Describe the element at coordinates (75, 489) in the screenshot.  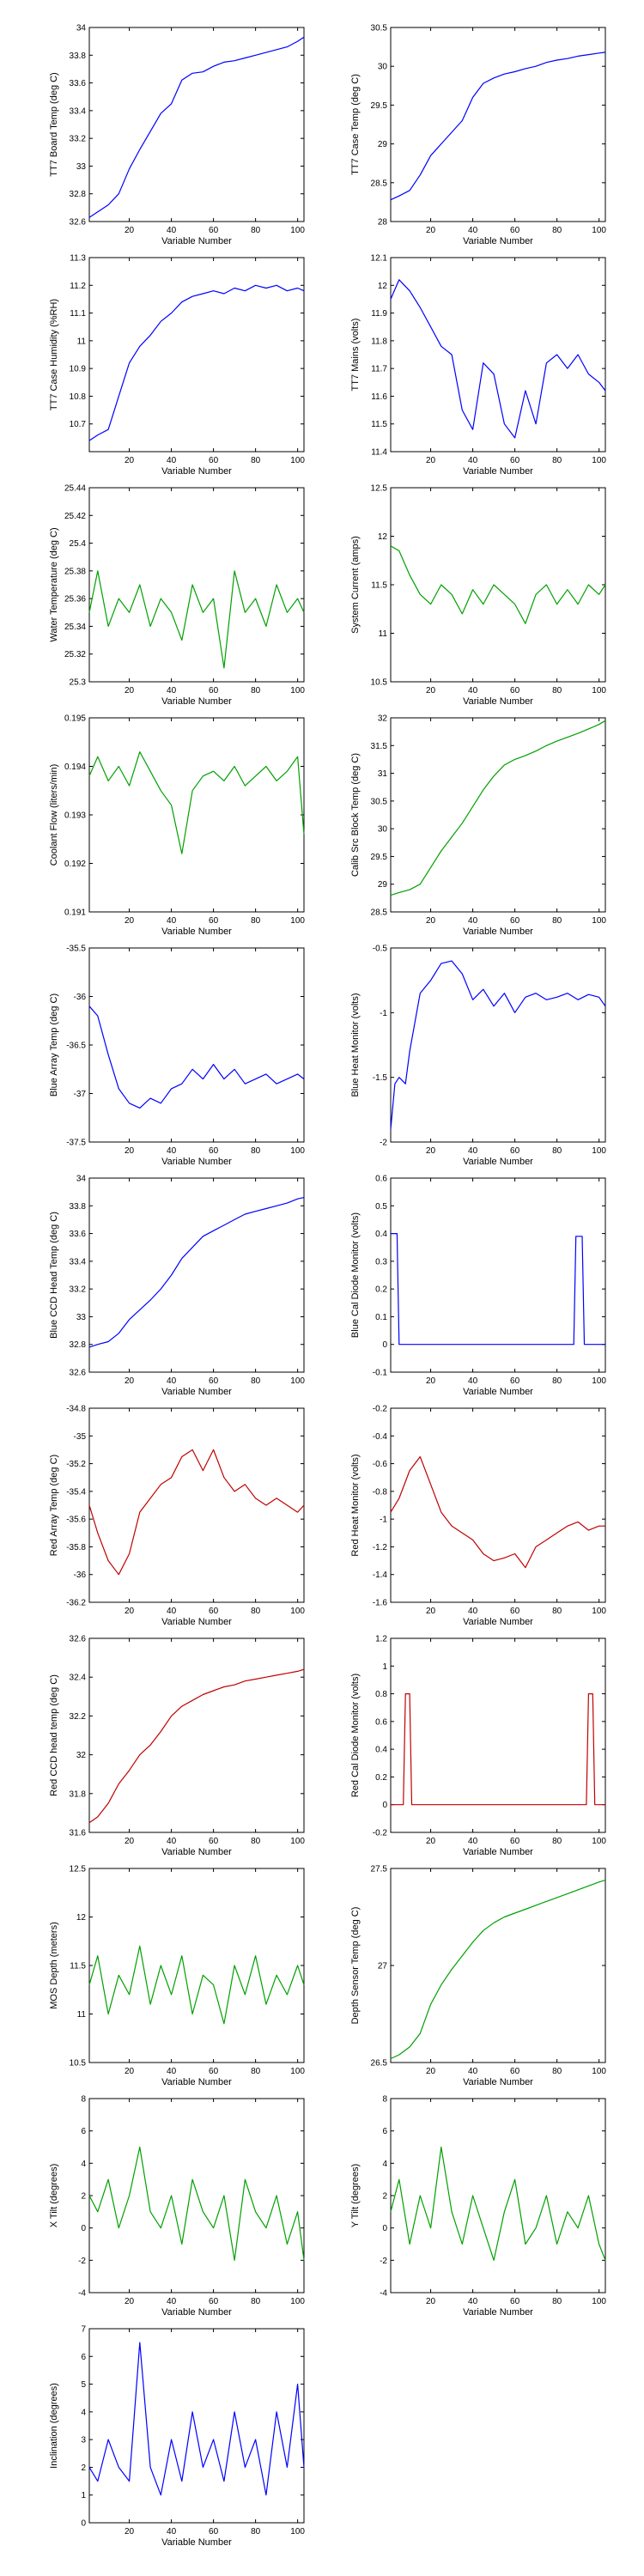
I see `y-tick-label: 25.44` at that location.